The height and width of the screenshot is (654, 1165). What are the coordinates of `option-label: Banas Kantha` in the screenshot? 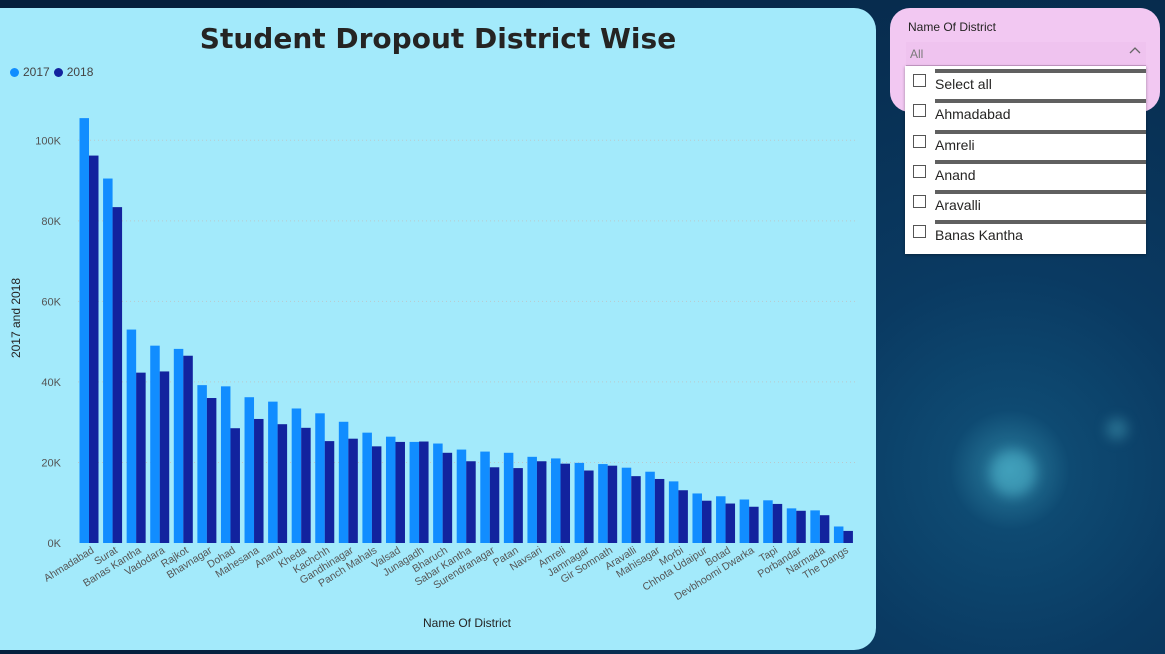 It's located at (979, 235).